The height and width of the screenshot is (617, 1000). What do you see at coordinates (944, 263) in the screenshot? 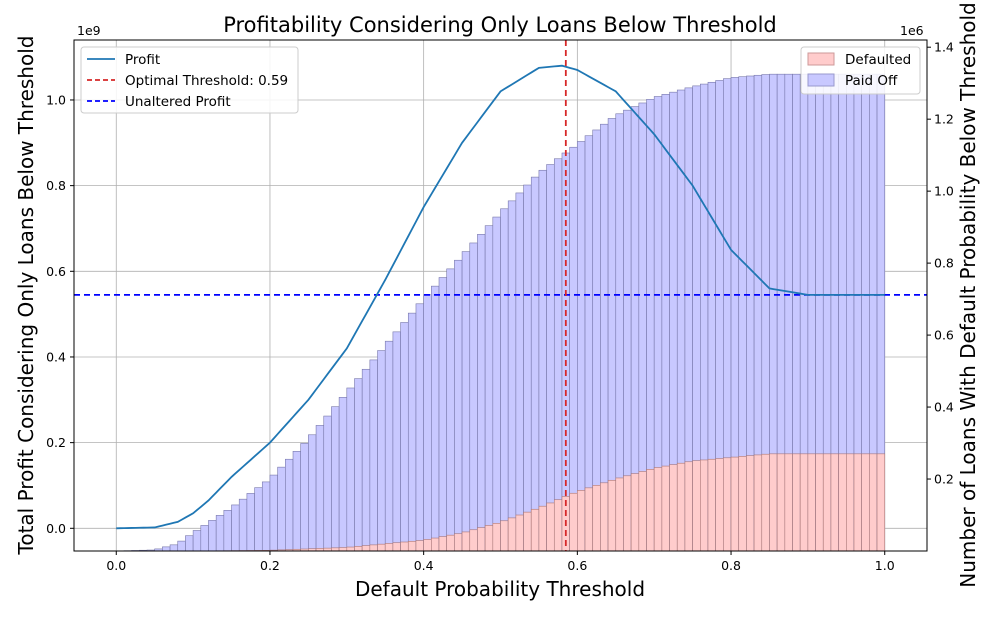
I see `y-right-tick-label: 0.8` at bounding box center [944, 263].